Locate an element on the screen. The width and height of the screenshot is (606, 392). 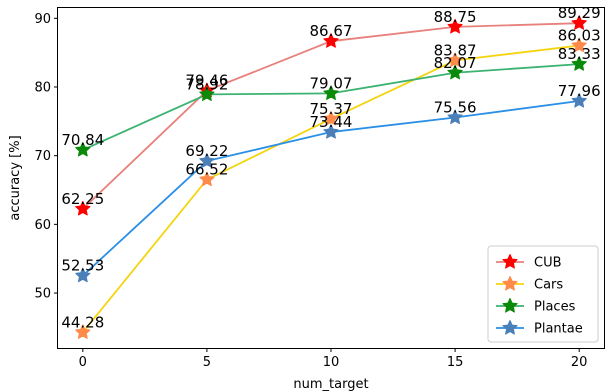
data-label-plantae: 69.22 is located at coordinates (206, 151).